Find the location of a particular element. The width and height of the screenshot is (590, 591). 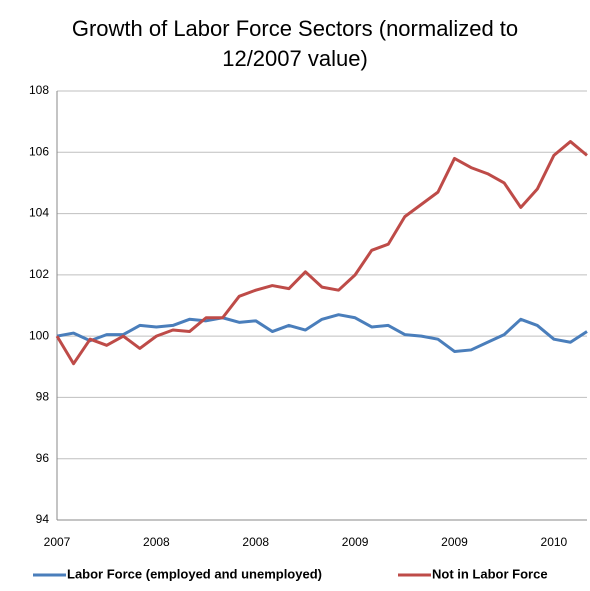

y-tick-label: 96 is located at coordinates (43, 458).